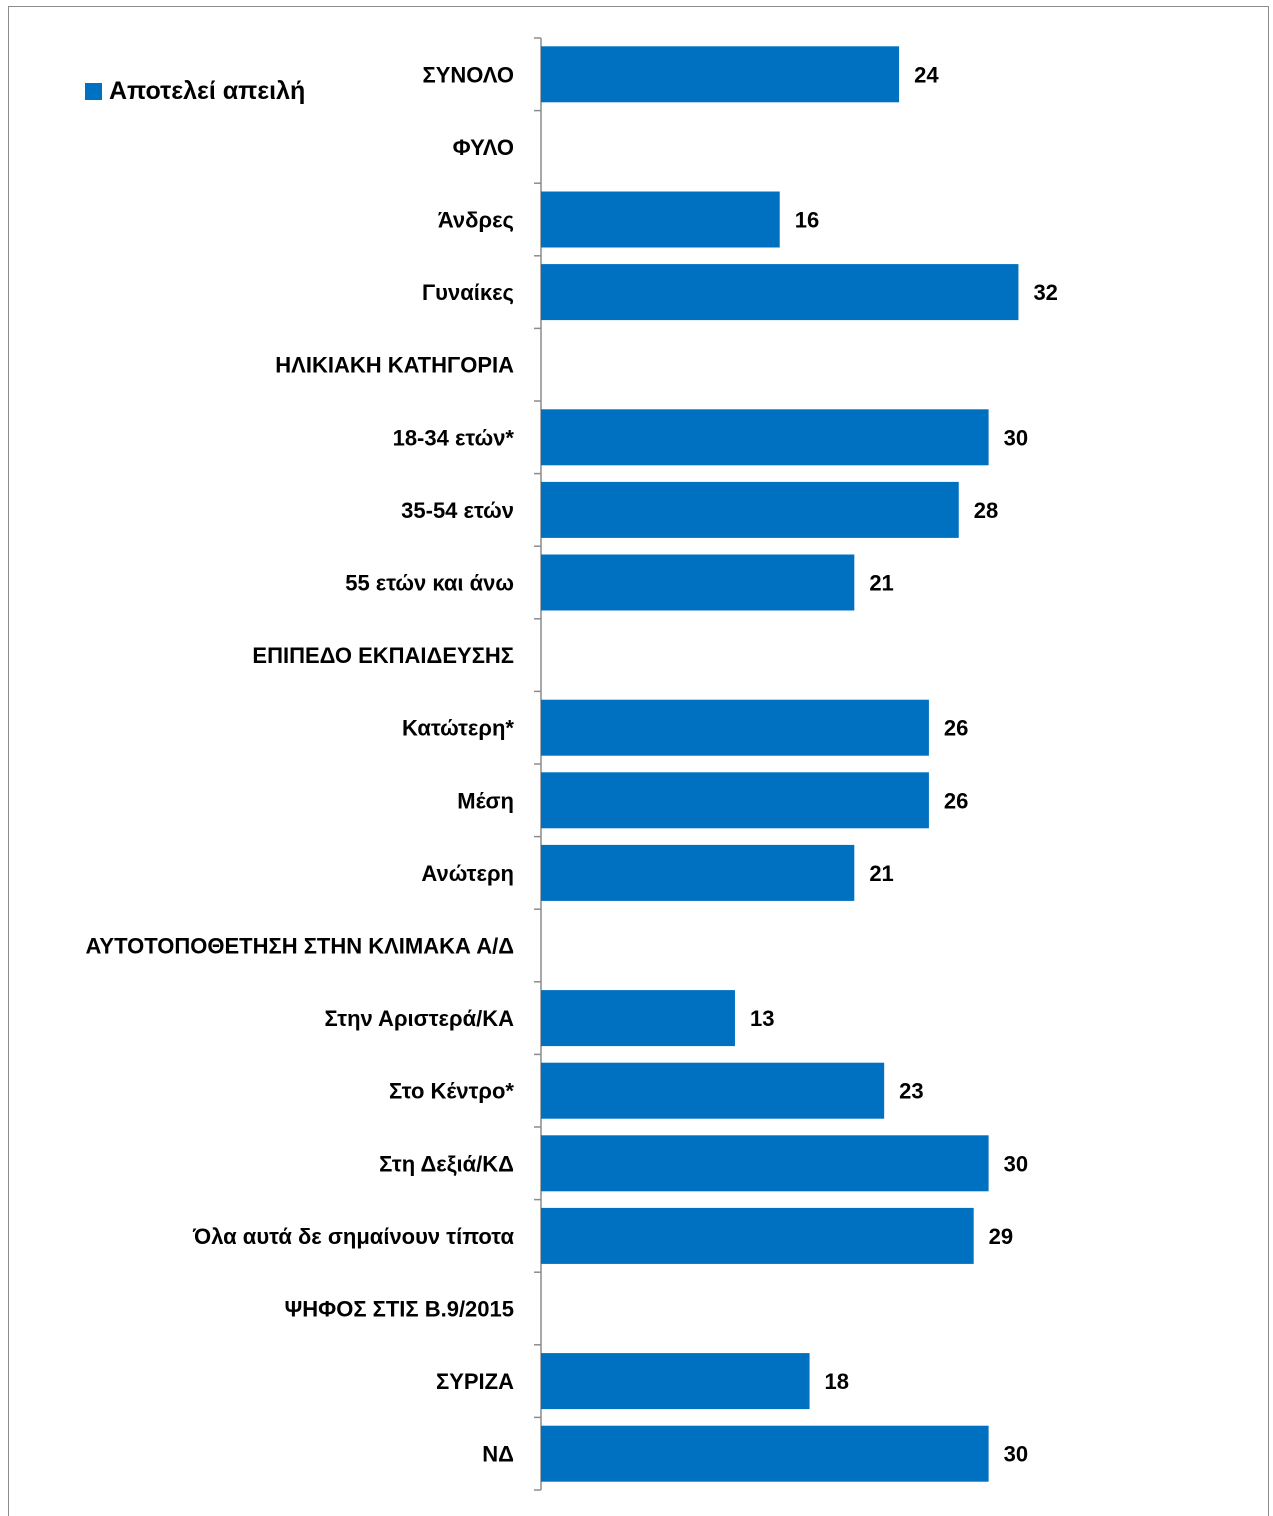 The width and height of the screenshot is (1273, 1516). Describe the element at coordinates (419, 1018) in the screenshot. I see `category-label: Στην Αριστερά/ΚΑ` at that location.